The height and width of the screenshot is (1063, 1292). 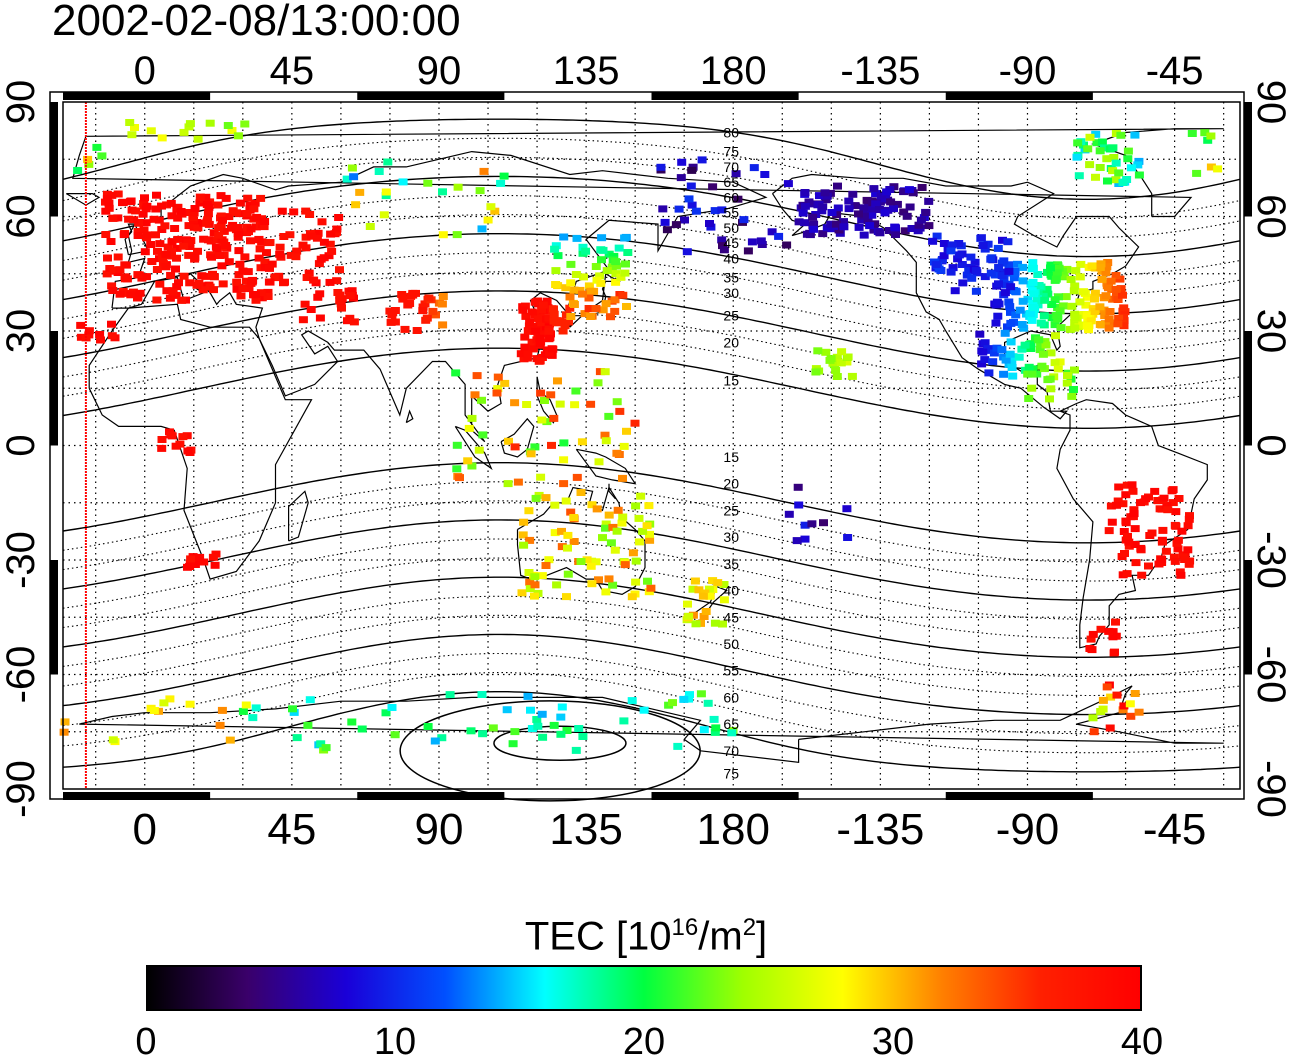 I want to click on coastline, so click(x=581, y=541).